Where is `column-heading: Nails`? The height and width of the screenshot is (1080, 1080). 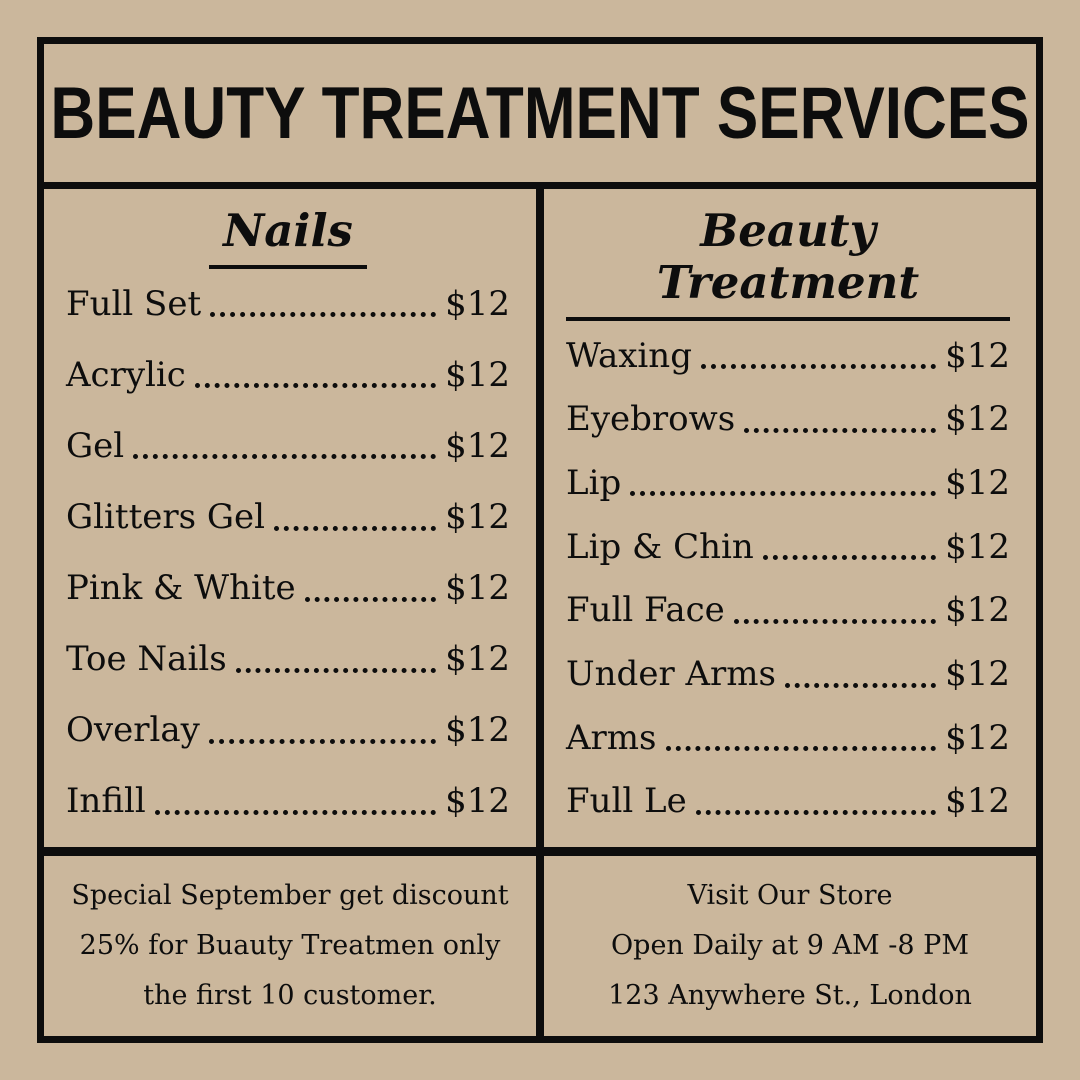
column-heading: Nails is located at coordinates (288, 237).